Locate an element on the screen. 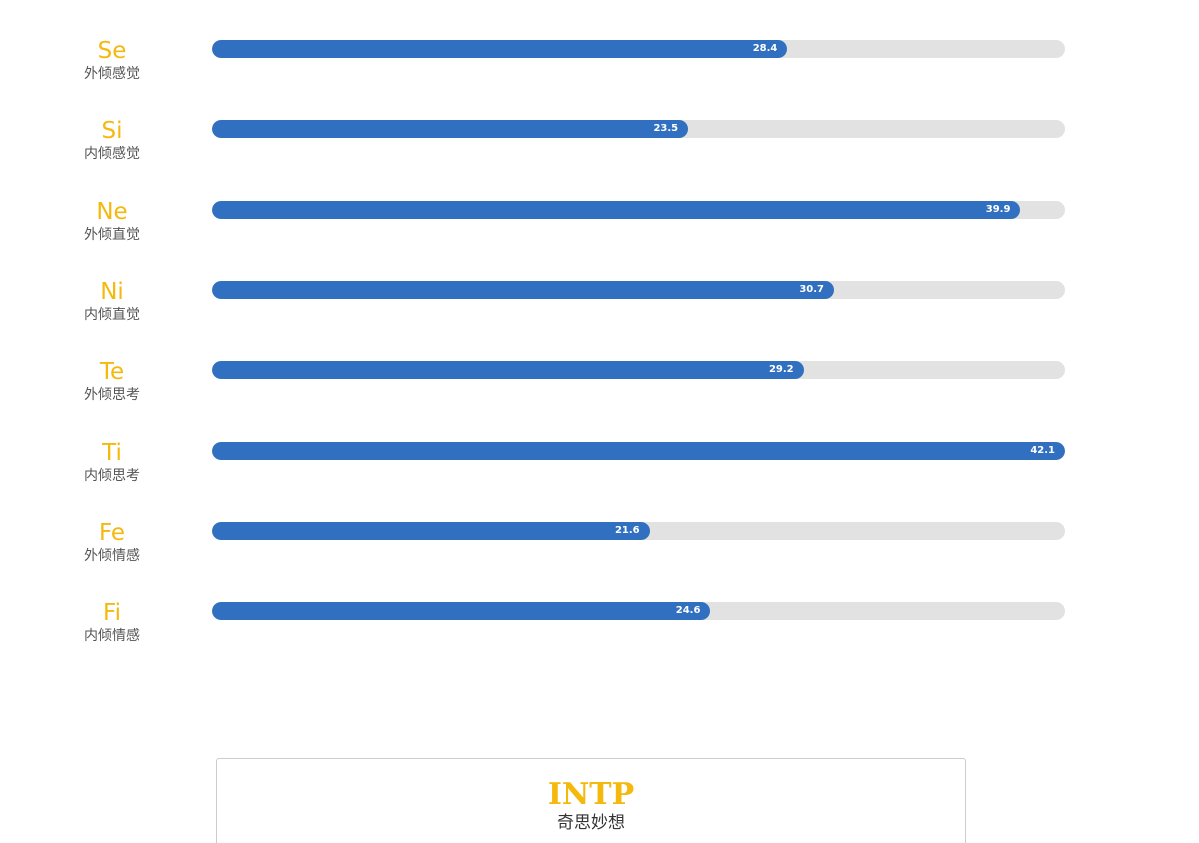 This screenshot has height=843, width=1199. function-label: Ne 外倾直觉 is located at coordinates (112, 221).